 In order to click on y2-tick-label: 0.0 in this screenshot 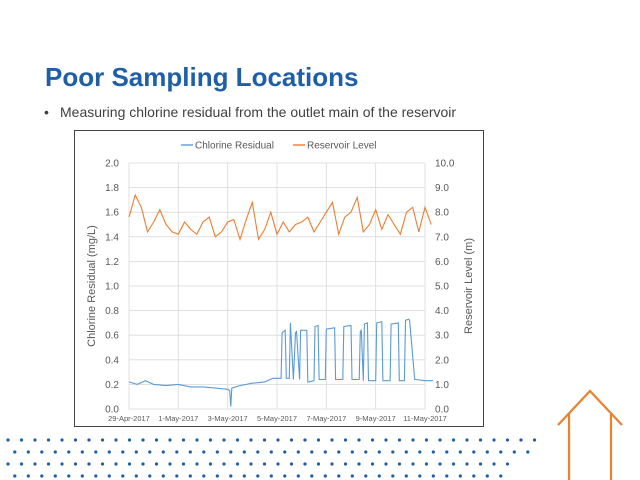, I will do `click(442, 410)`.